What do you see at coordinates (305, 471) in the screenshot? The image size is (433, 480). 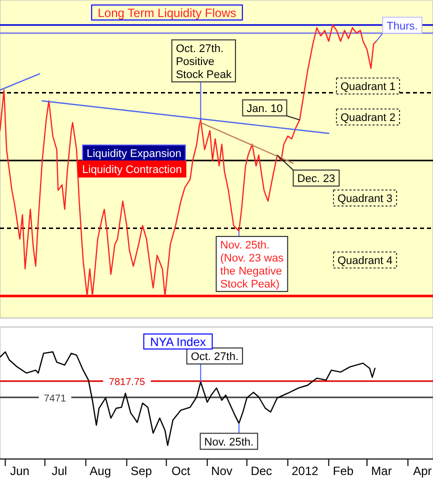 I see `x-tick-label: 2012` at bounding box center [305, 471].